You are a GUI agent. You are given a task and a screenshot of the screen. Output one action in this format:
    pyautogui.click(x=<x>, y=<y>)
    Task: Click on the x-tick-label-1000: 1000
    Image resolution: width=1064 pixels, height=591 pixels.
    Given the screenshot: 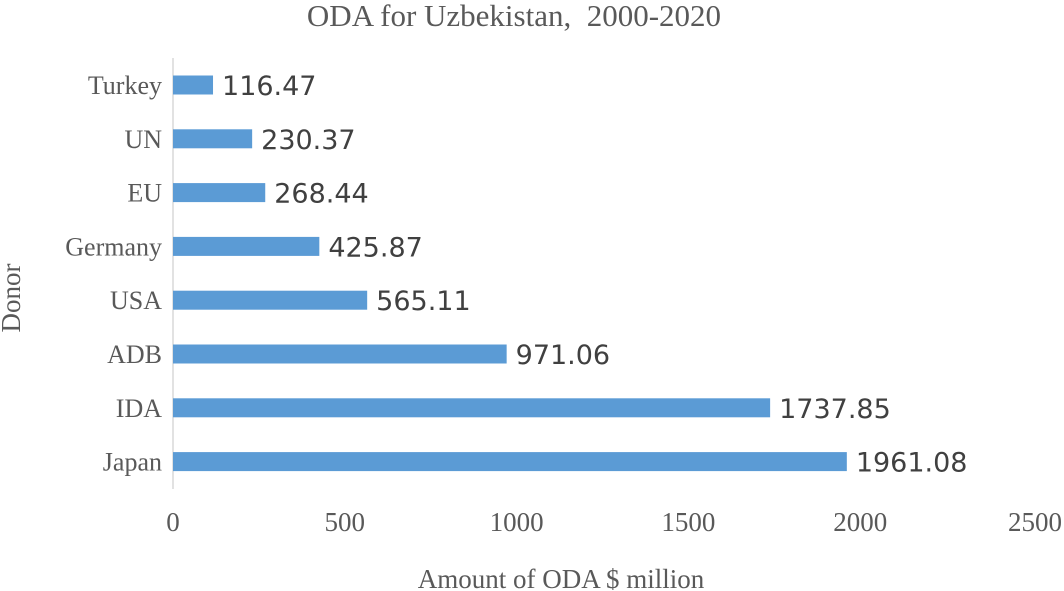 What is the action you would take?
    pyautogui.click(x=517, y=522)
    